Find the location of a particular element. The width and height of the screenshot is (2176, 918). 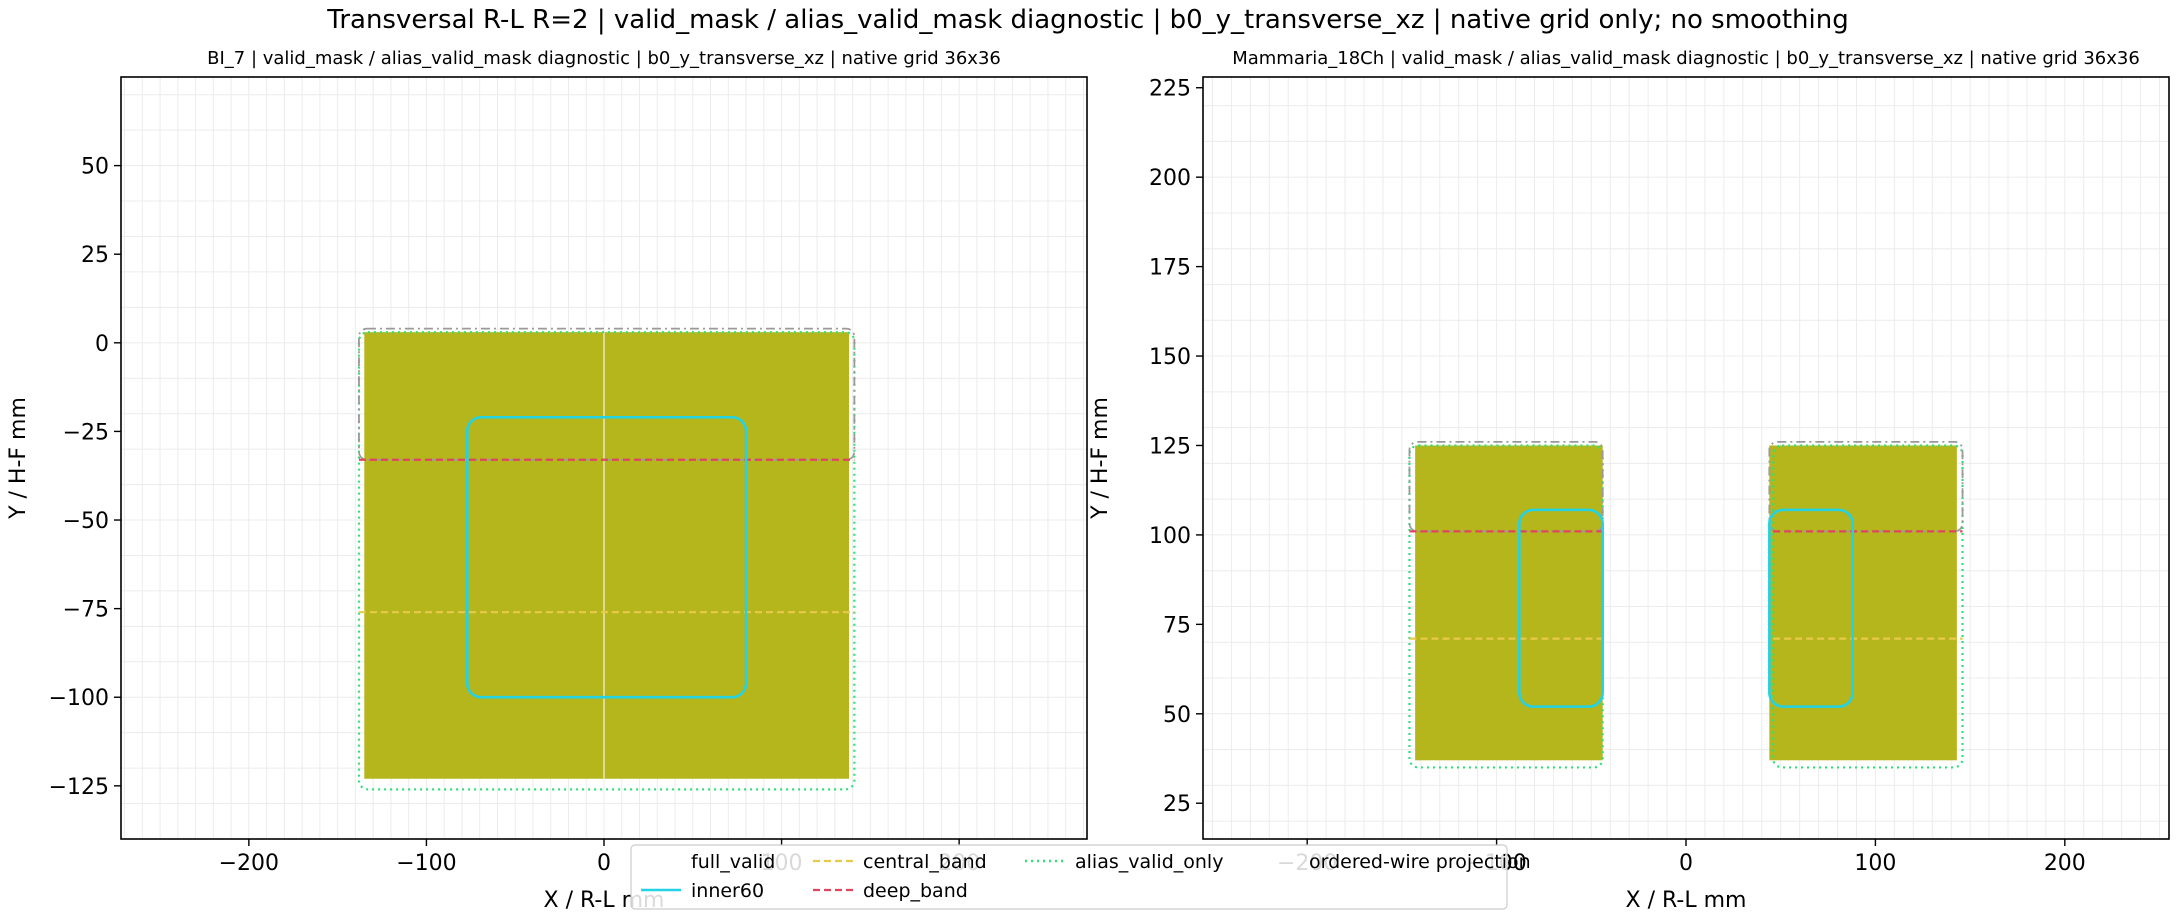

y-tick-label: −25 is located at coordinates (86, 432).